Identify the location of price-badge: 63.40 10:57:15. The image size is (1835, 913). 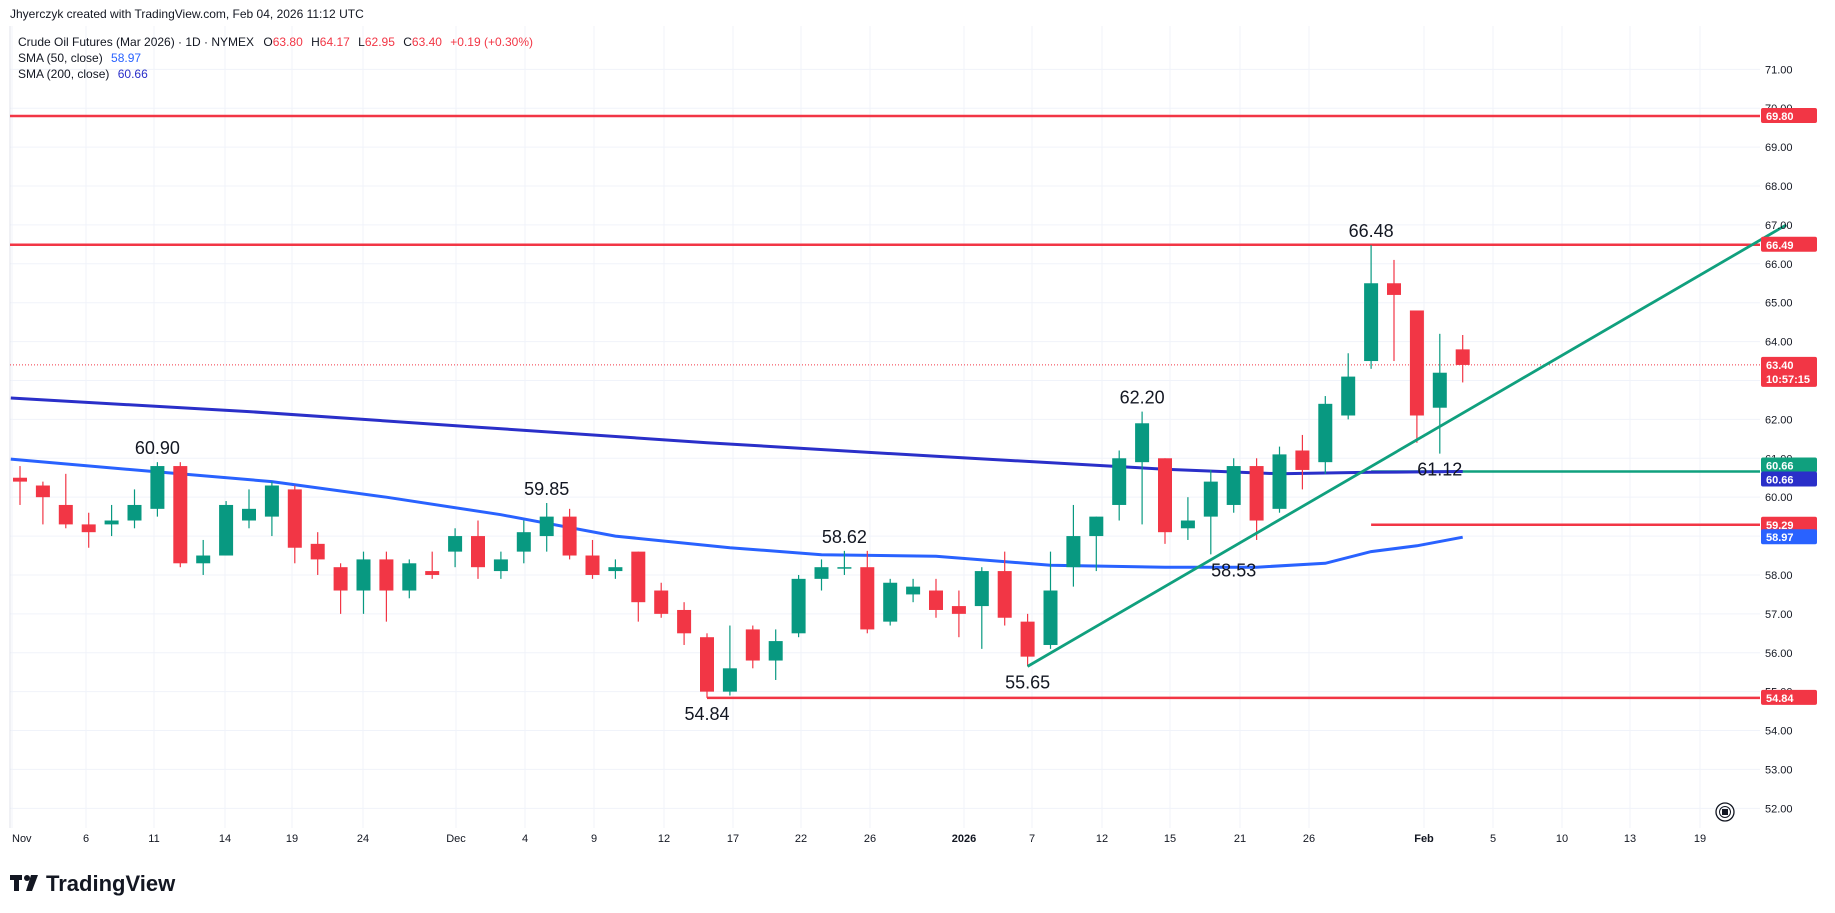
(1789, 371).